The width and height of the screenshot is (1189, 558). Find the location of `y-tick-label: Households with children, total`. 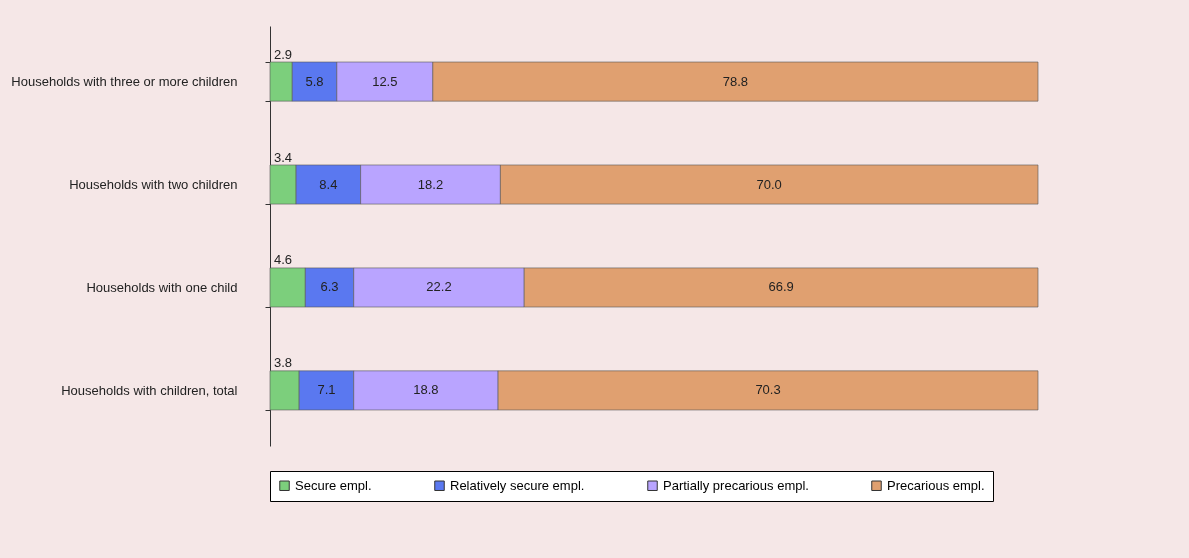

y-tick-label: Households with children, total is located at coordinates (149, 390).